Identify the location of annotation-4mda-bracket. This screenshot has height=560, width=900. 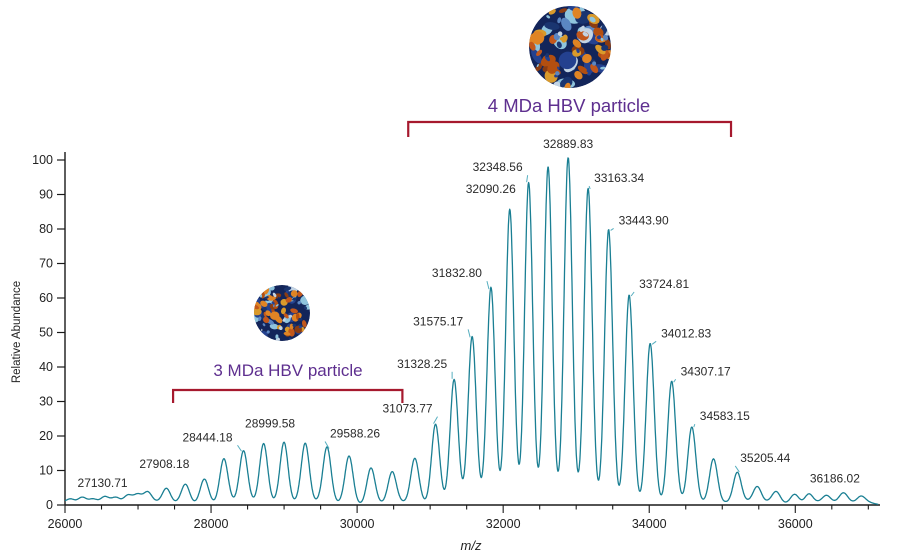
(570, 128).